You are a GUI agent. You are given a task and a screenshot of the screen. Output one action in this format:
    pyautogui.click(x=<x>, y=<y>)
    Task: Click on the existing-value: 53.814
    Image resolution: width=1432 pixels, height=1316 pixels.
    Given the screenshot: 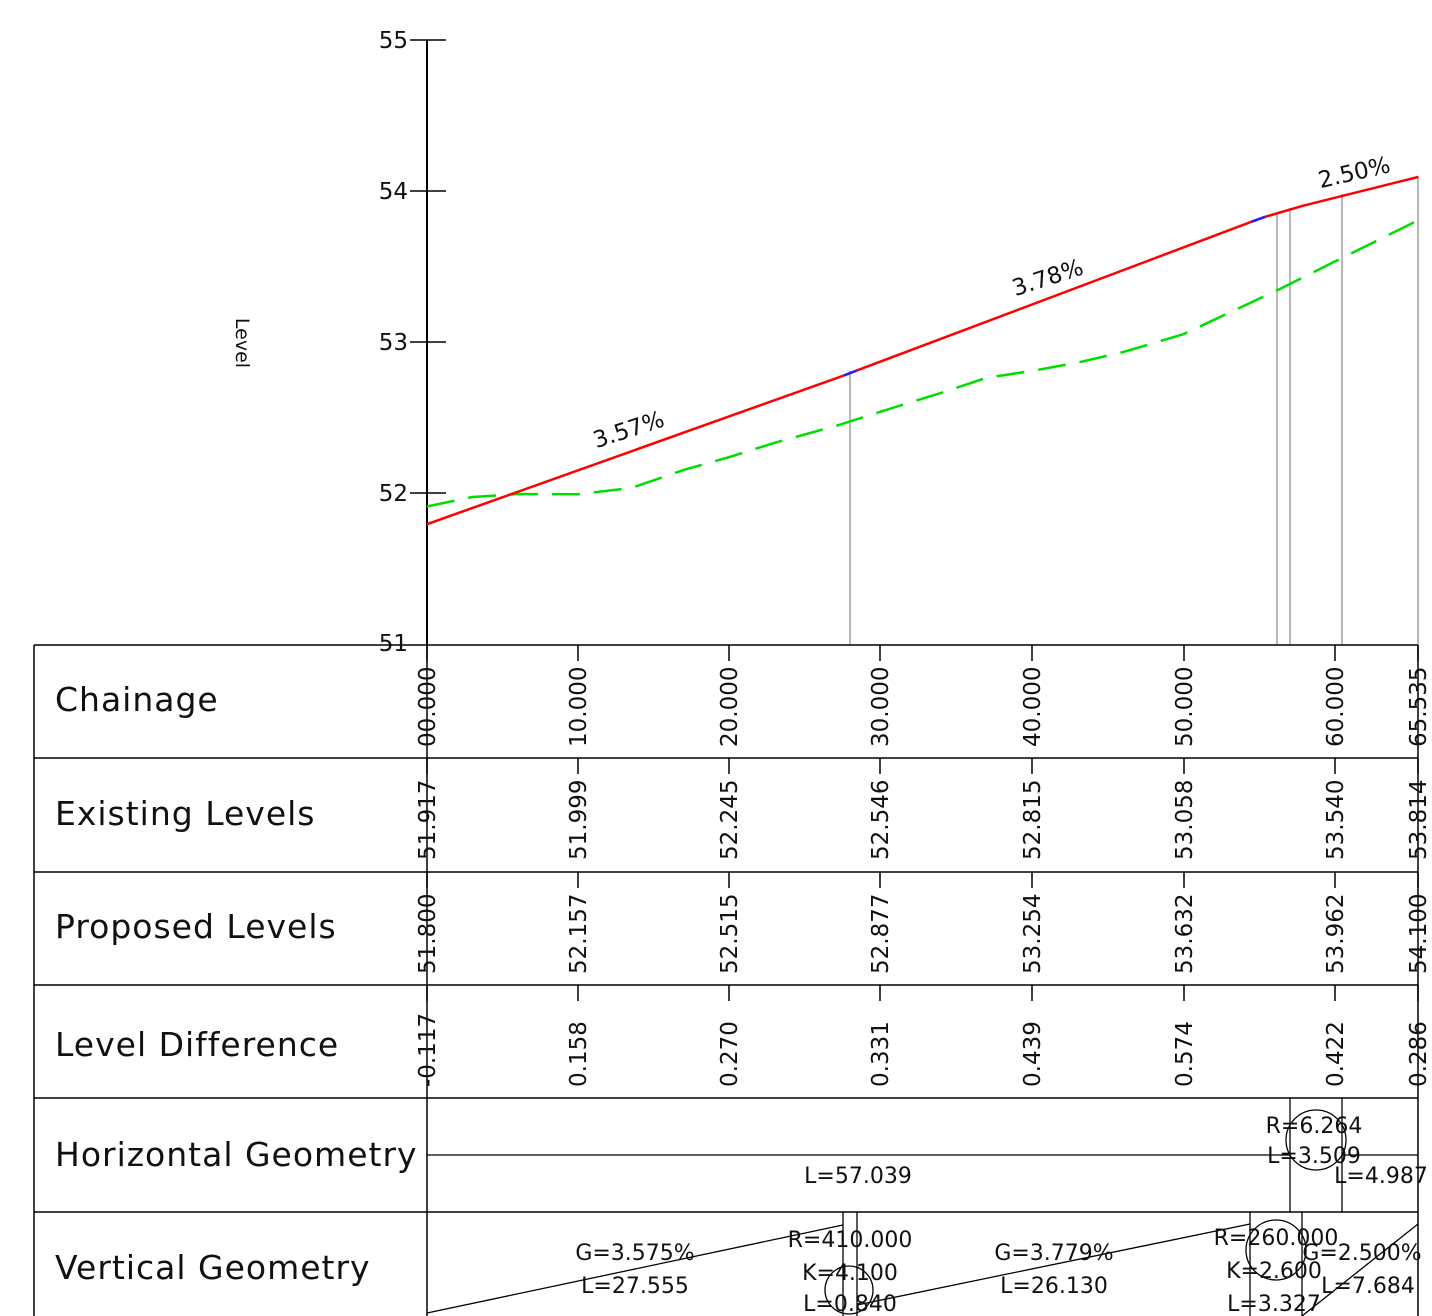 What is the action you would take?
    pyautogui.click(x=1419, y=820)
    